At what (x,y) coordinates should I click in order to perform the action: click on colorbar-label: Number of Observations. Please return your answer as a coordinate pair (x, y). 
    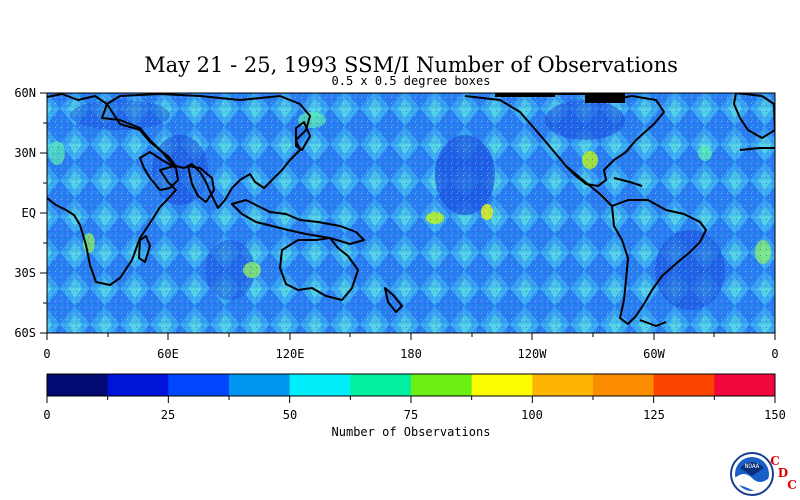
    Looking at the image, I should click on (411, 432).